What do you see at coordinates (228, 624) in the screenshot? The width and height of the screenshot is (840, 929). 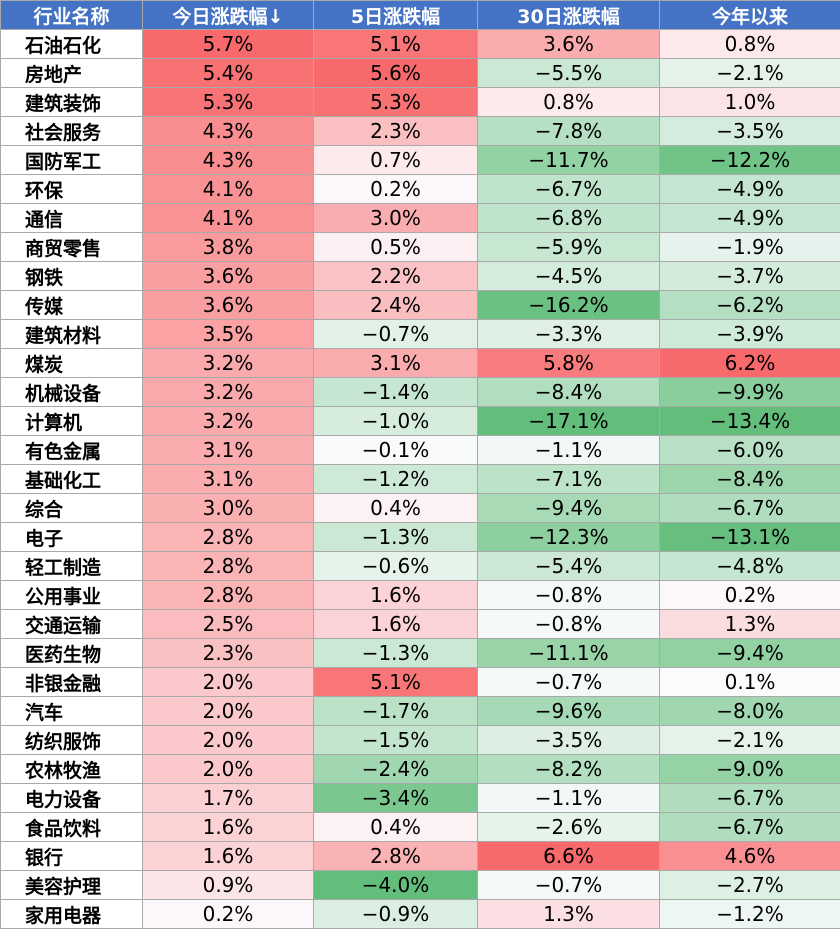 I see `cell-today-change: 2.5%` at bounding box center [228, 624].